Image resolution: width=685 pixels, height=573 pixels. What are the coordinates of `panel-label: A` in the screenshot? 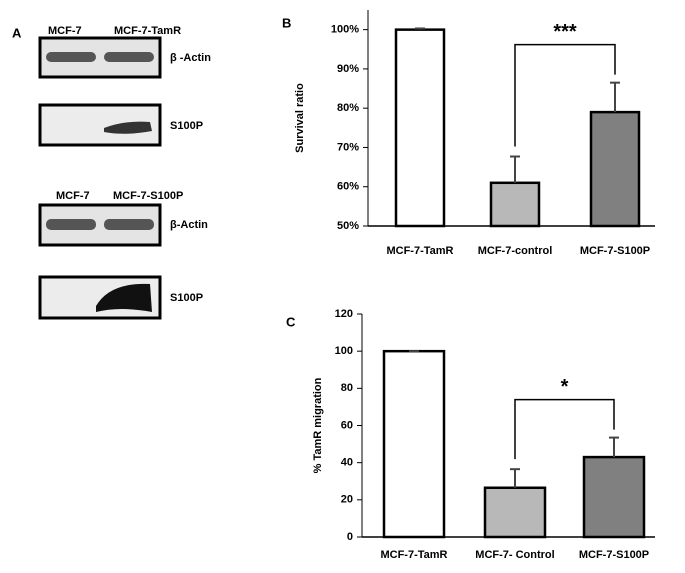 It's located at (17, 32).